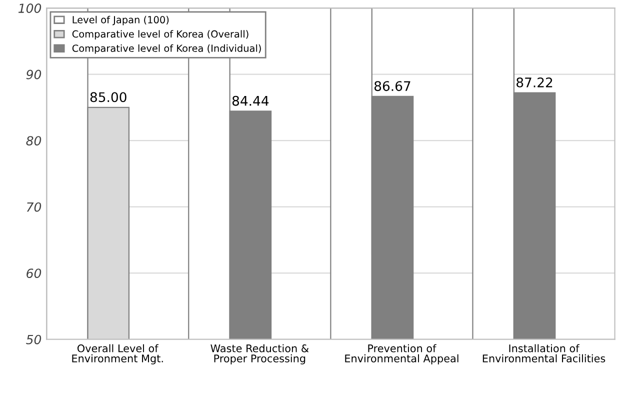 This screenshot has width=621, height=404. What do you see at coordinates (544, 353) in the screenshot?
I see `x-tick-label: Installation of Environmental Facilities` at bounding box center [544, 353].